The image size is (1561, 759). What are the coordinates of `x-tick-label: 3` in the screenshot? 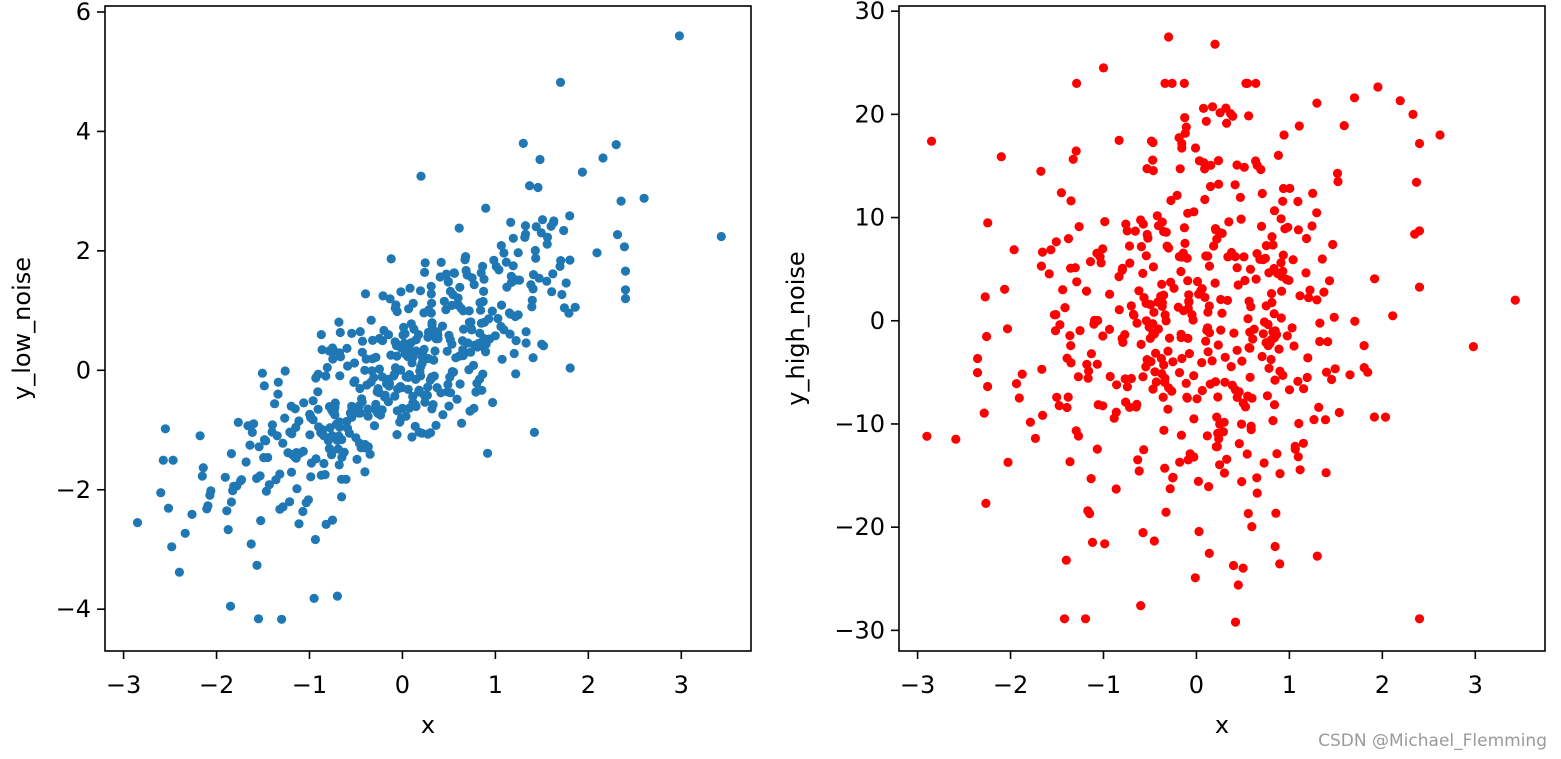 It's located at (1475, 685).